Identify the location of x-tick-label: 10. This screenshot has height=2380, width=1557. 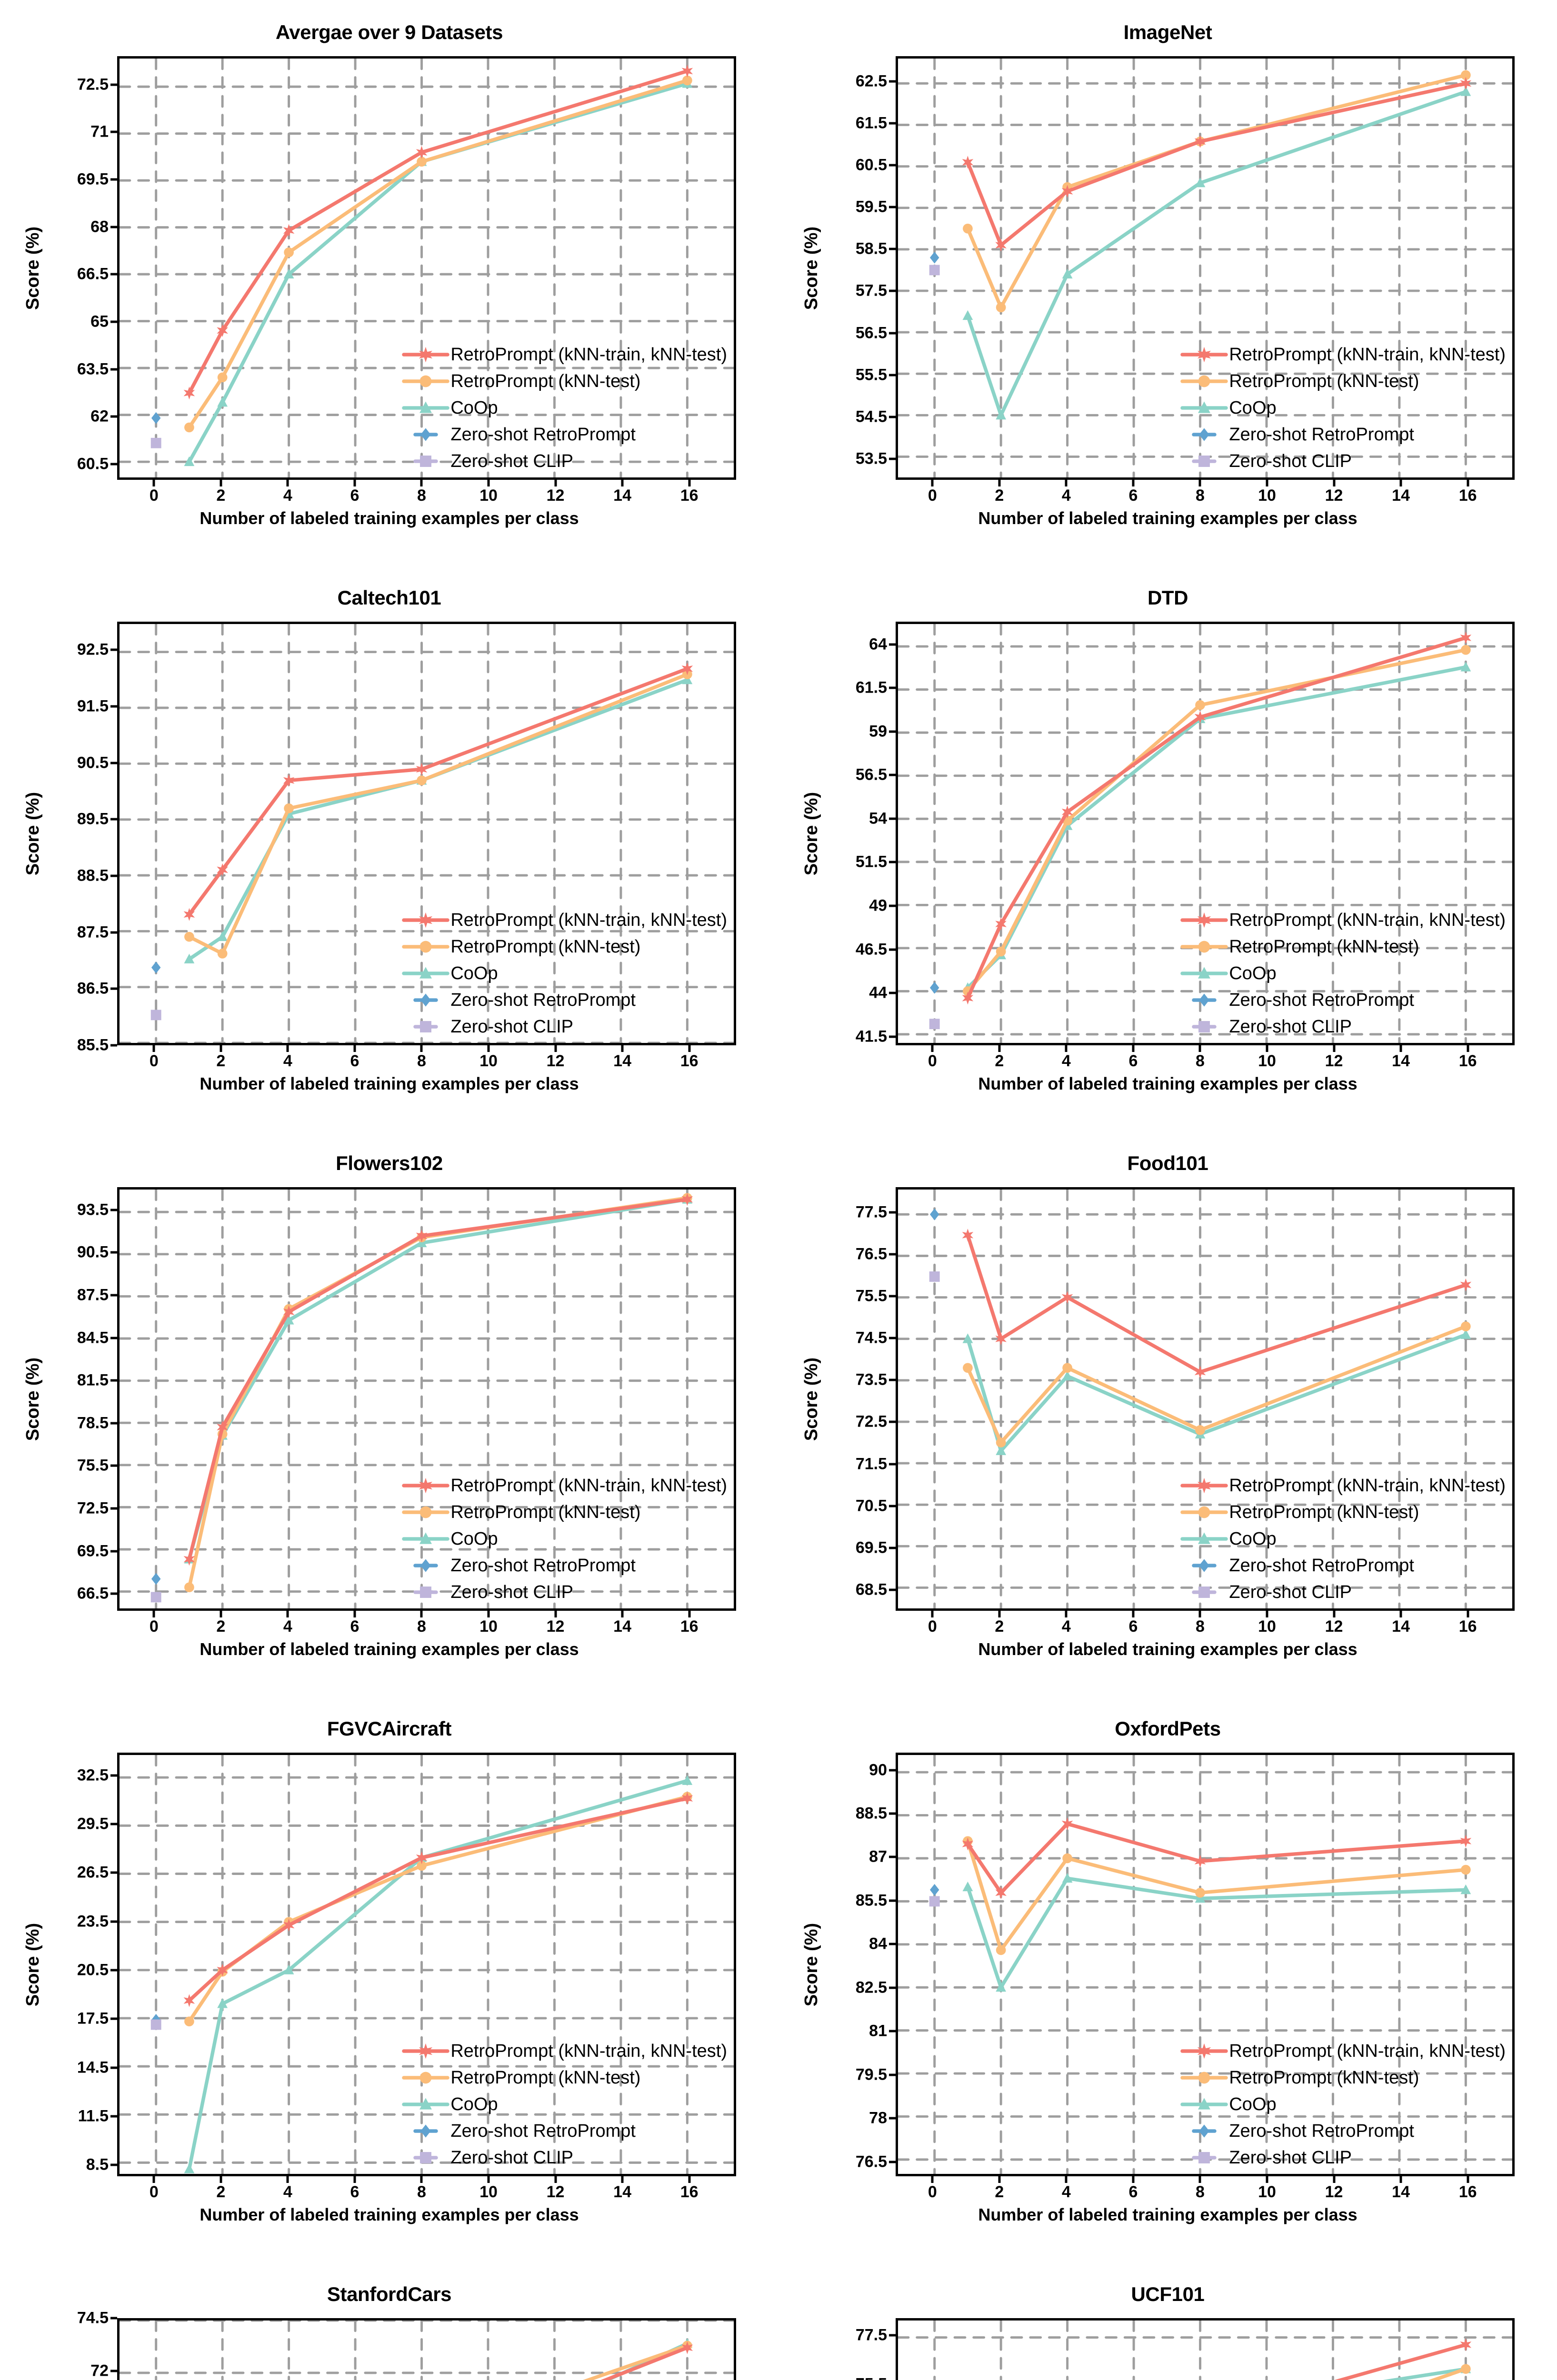
(488, 496).